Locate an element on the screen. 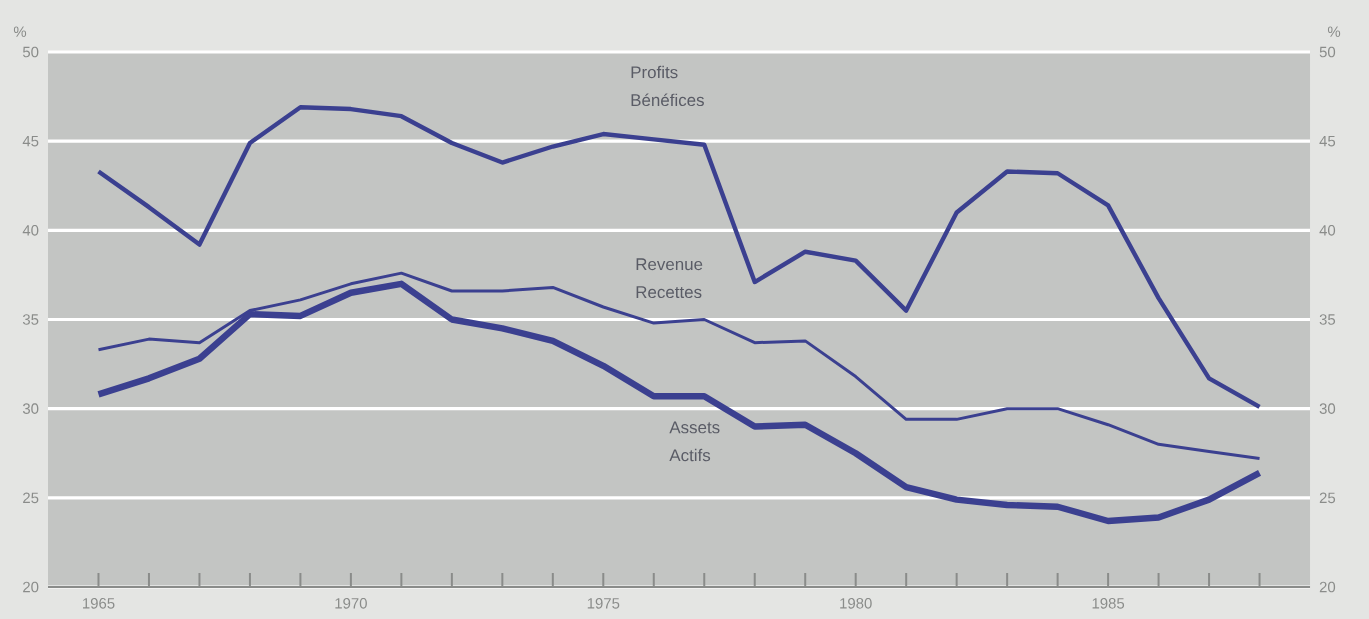 The width and height of the screenshot is (1369, 619). y-tick-label: 50 is located at coordinates (30, 52).